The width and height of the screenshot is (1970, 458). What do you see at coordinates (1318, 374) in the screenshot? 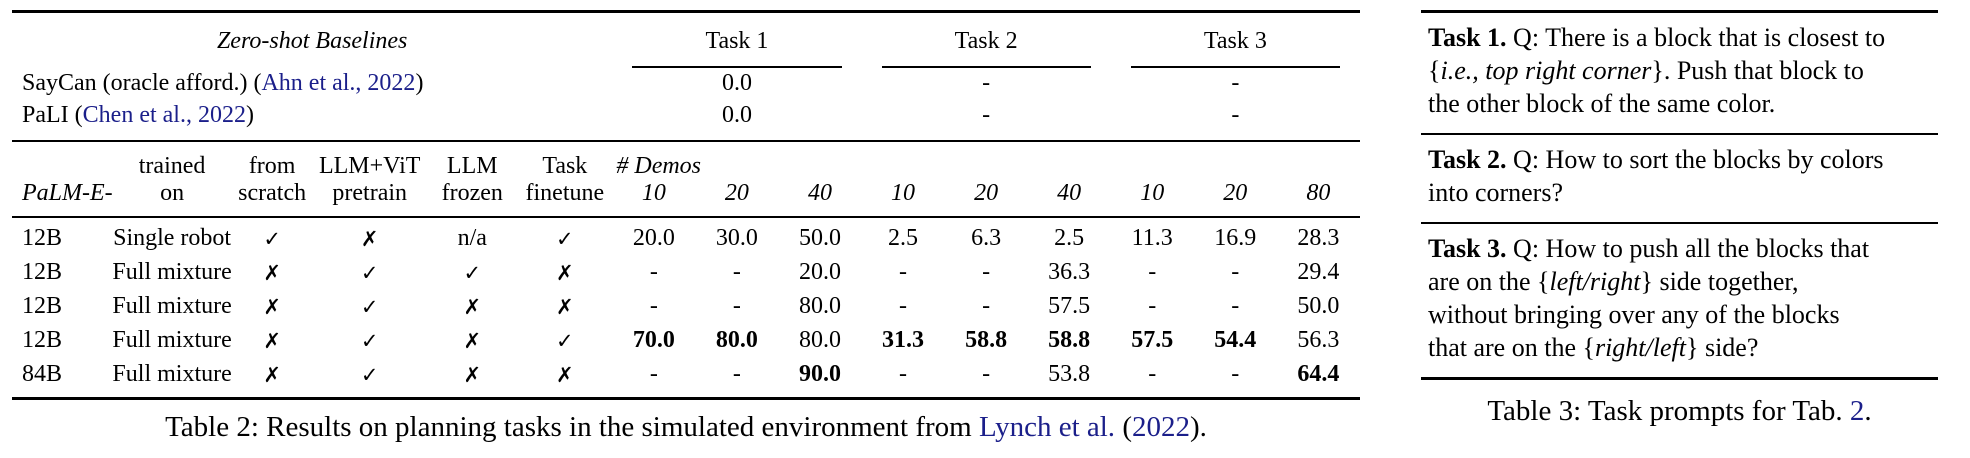
I see `result-value-cell: 64.4` at bounding box center [1318, 374].